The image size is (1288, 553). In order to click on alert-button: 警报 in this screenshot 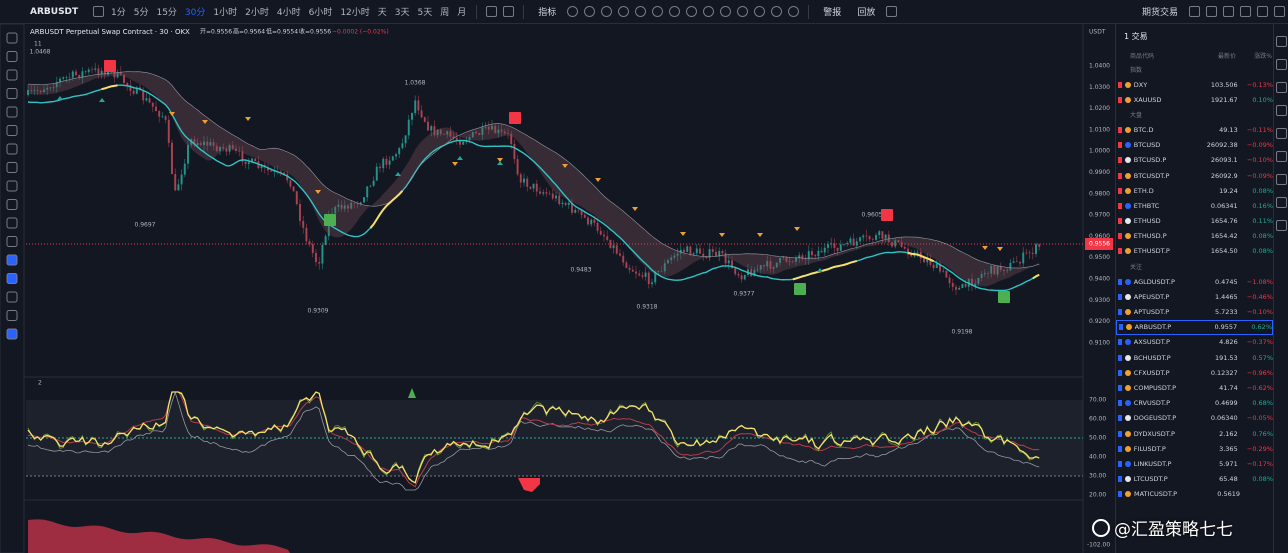, I will do `click(832, 13)`.